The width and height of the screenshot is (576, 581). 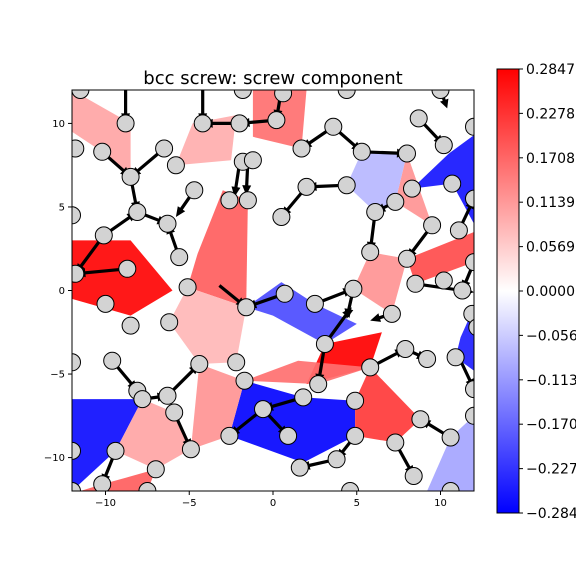 I want to click on colorbar-tick-label: 0.0000, so click(x=550, y=292).